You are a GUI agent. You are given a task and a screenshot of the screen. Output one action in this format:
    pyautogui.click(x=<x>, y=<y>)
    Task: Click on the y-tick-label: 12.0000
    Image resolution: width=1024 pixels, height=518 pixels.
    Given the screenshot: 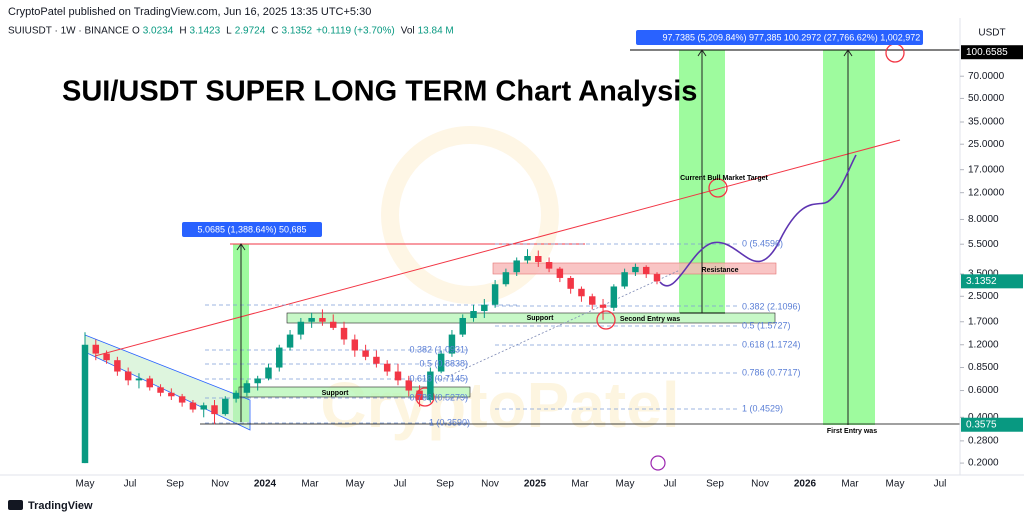 What is the action you would take?
    pyautogui.click(x=986, y=192)
    